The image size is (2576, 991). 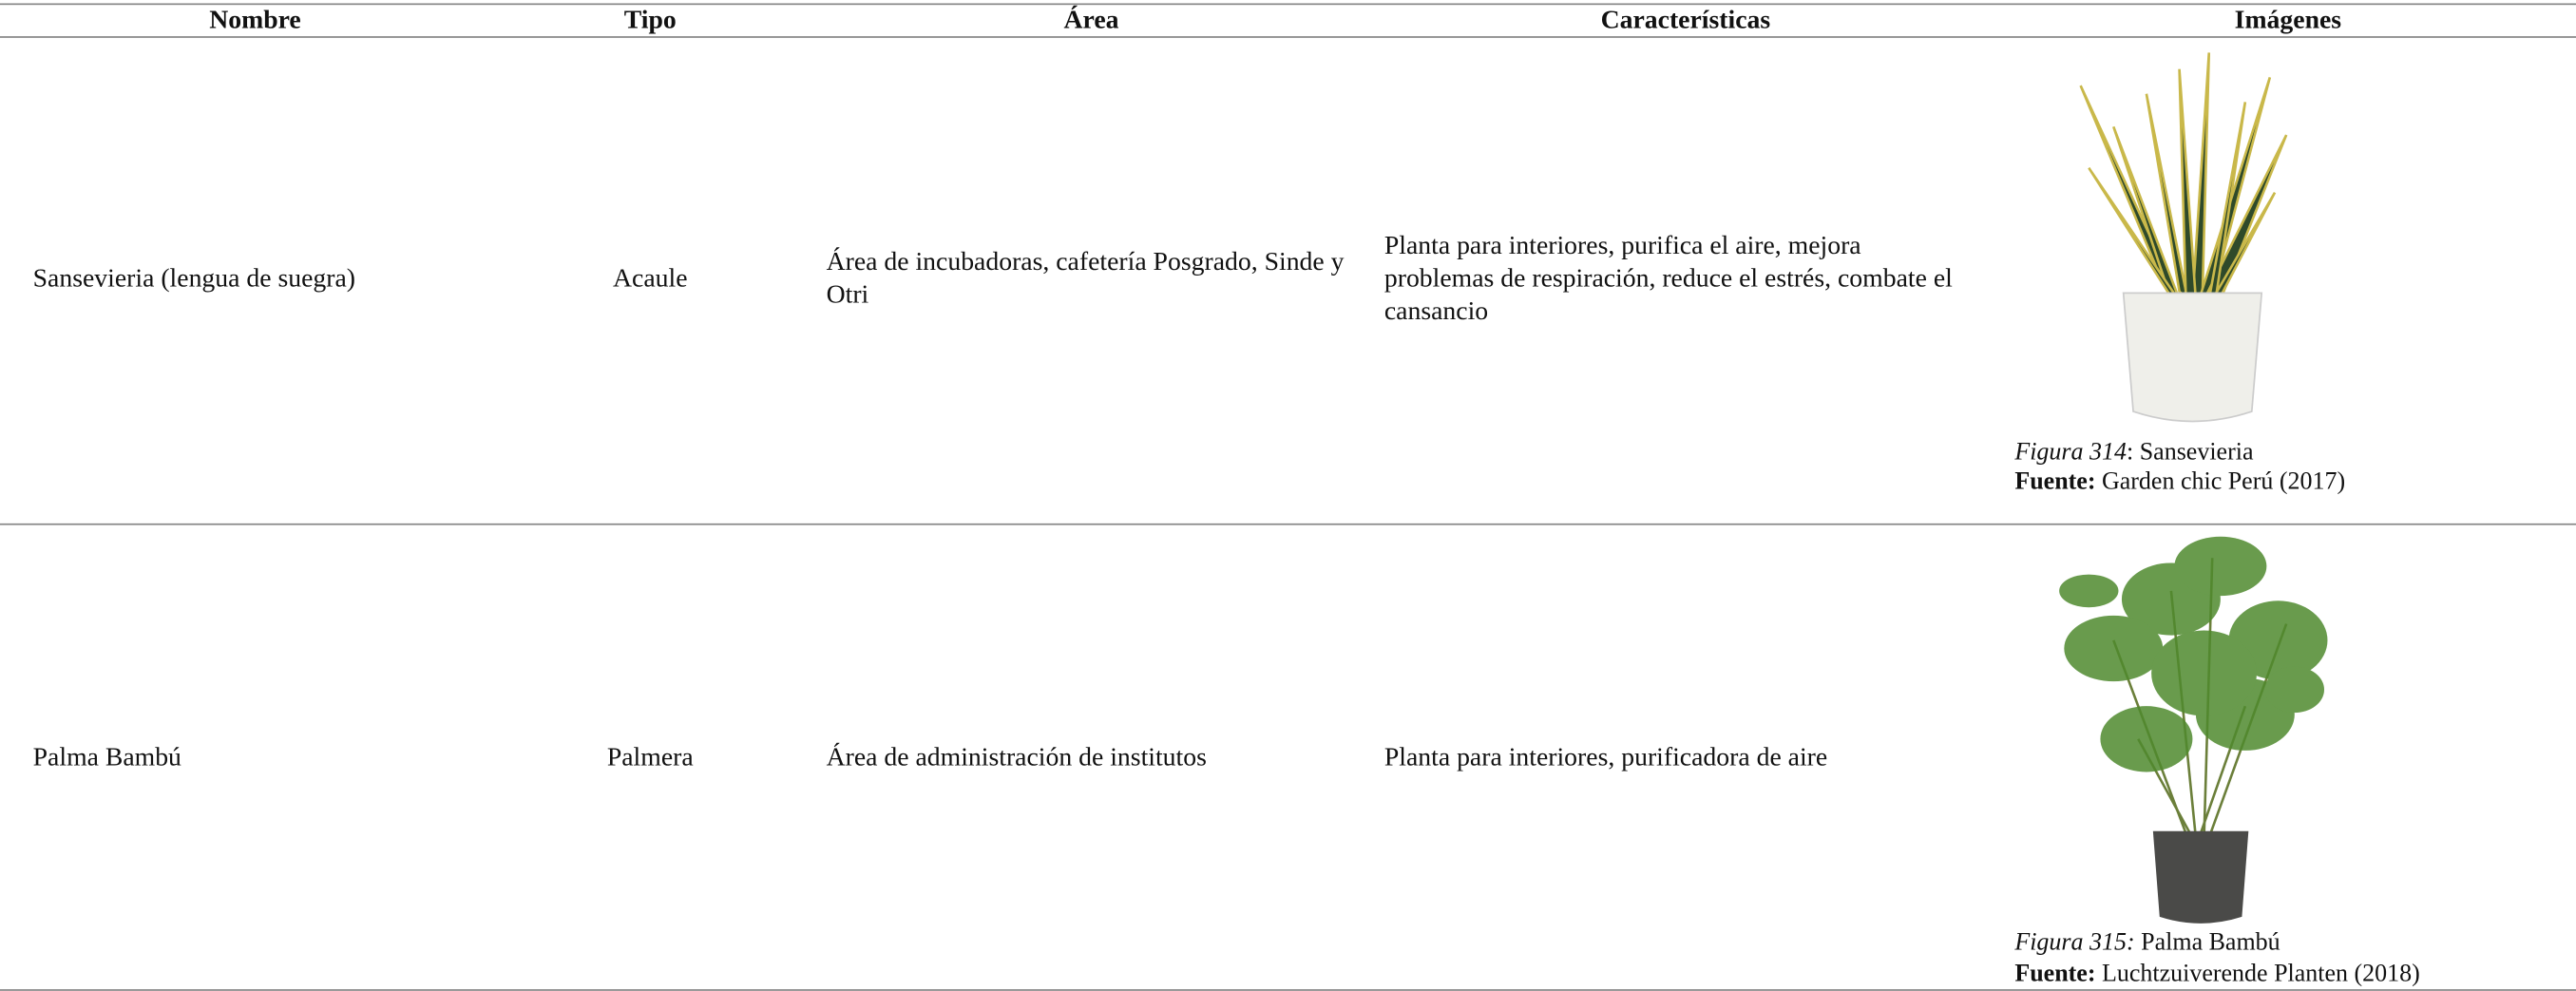 What do you see at coordinates (650, 21) in the screenshot?
I see `header: Tipo` at bounding box center [650, 21].